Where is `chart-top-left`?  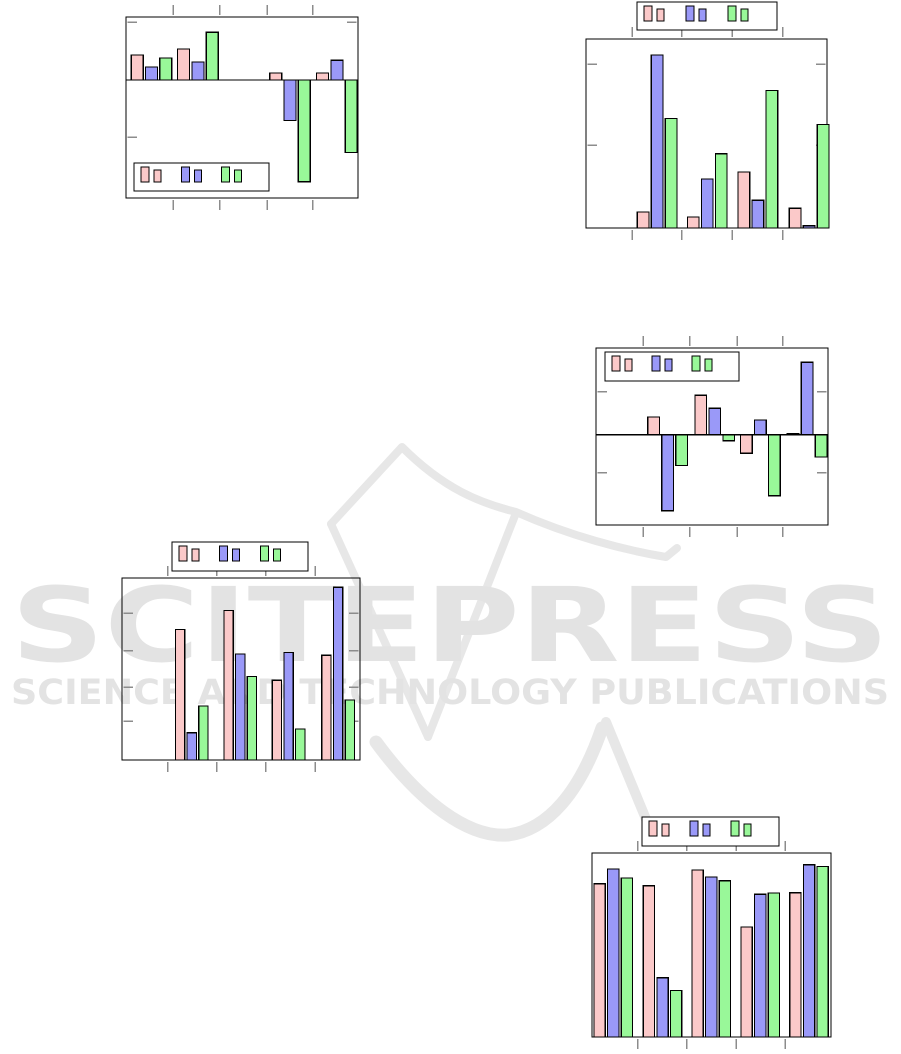
chart-top-left is located at coordinates (242, 107).